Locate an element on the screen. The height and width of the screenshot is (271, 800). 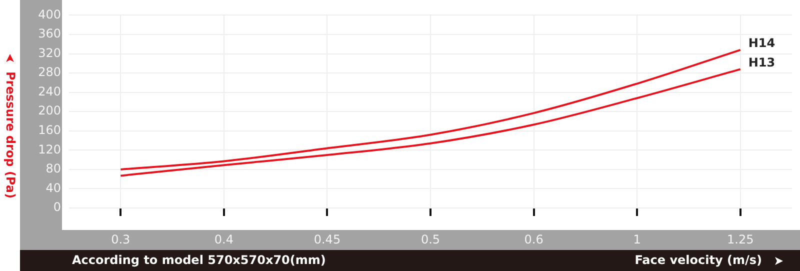
x-axis-title: Face velocity (m/s) is located at coordinates (698, 260).